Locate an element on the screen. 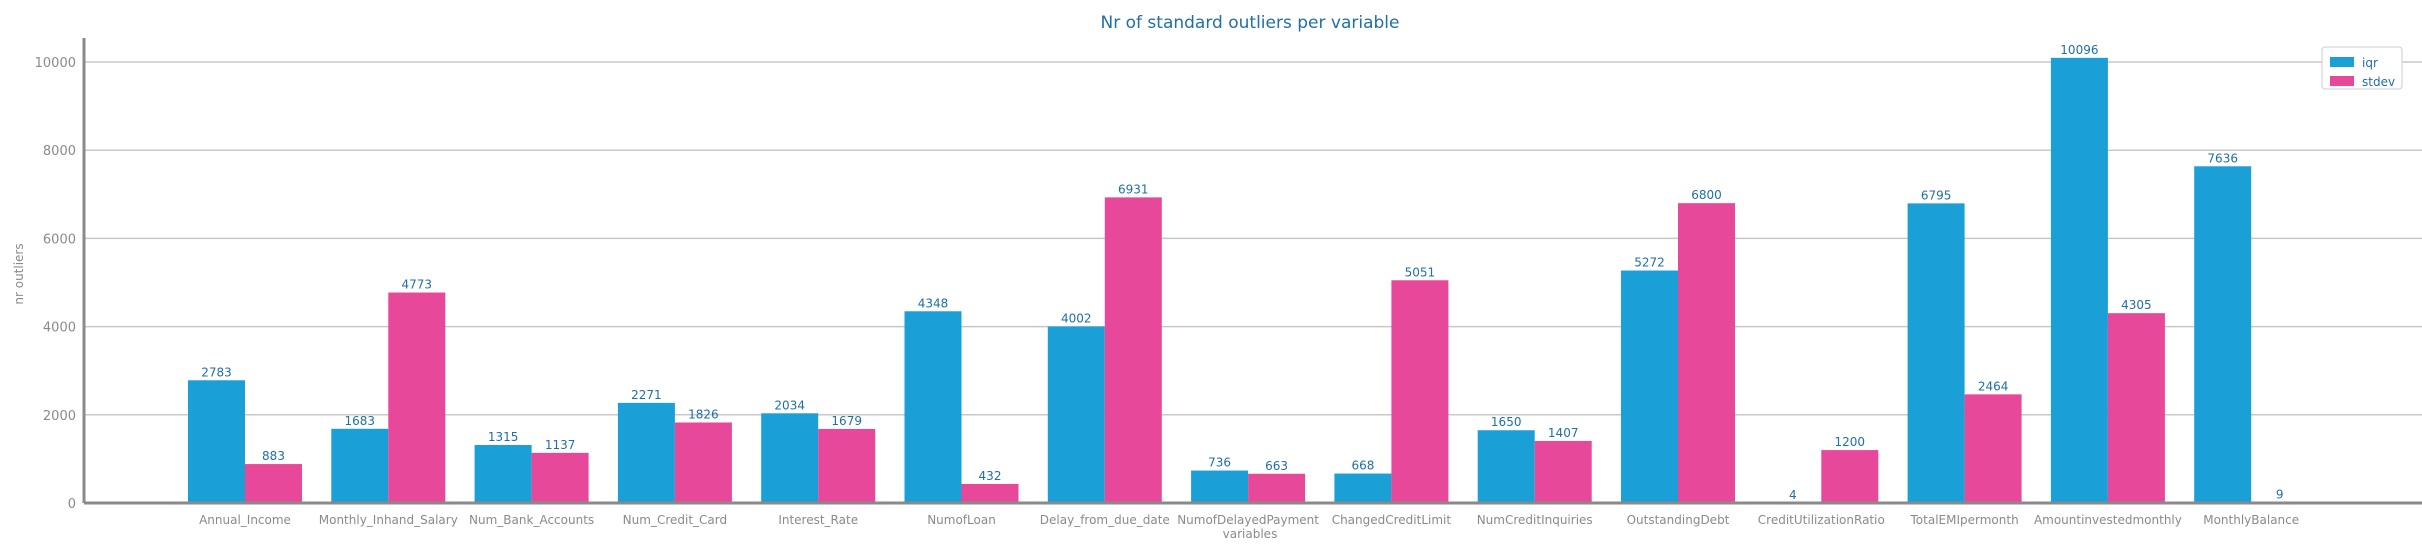  data-label-iqr: 5272 is located at coordinates (1649, 263).